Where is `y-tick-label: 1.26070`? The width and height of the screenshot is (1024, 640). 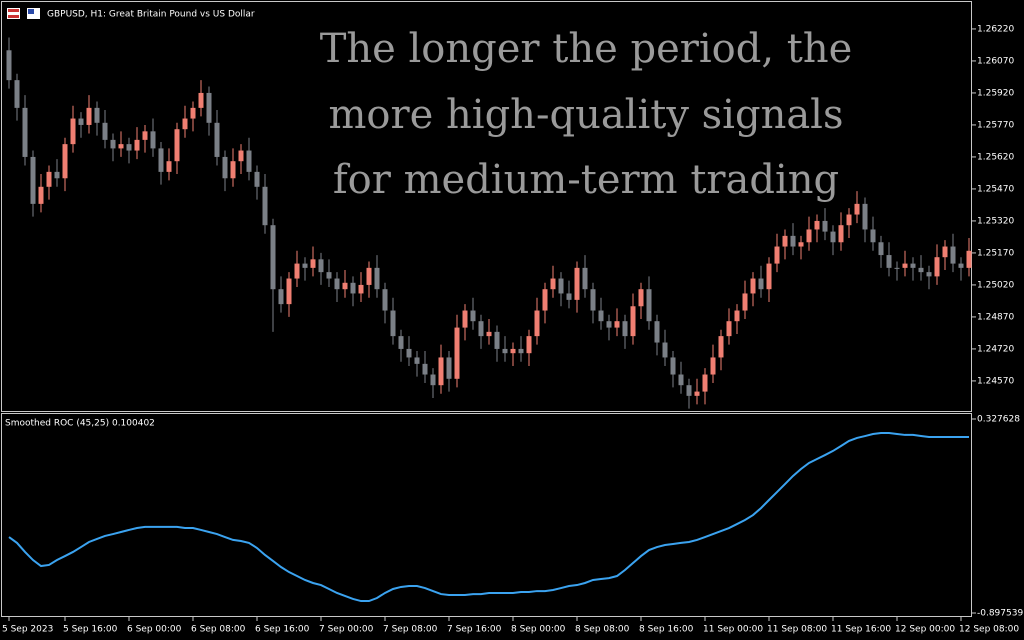
y-tick-label: 1.26070 is located at coordinates (995, 61).